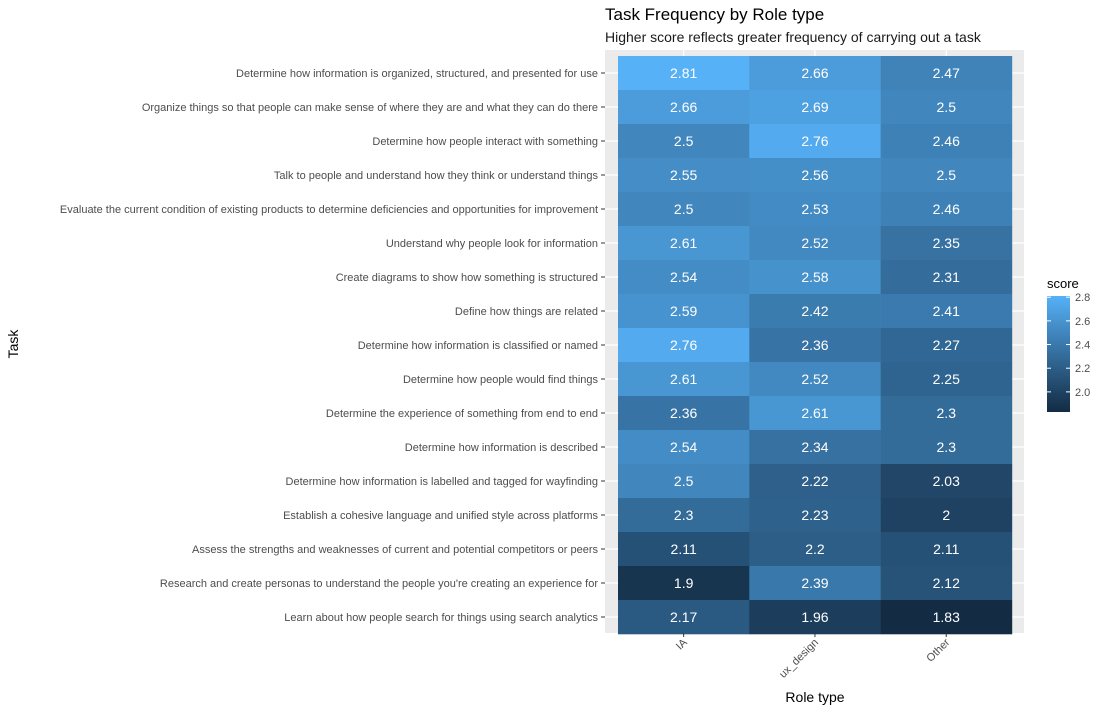 Image resolution: width=1108 pixels, height=712 pixels. I want to click on legend-label: 2.6, so click(1082, 322).